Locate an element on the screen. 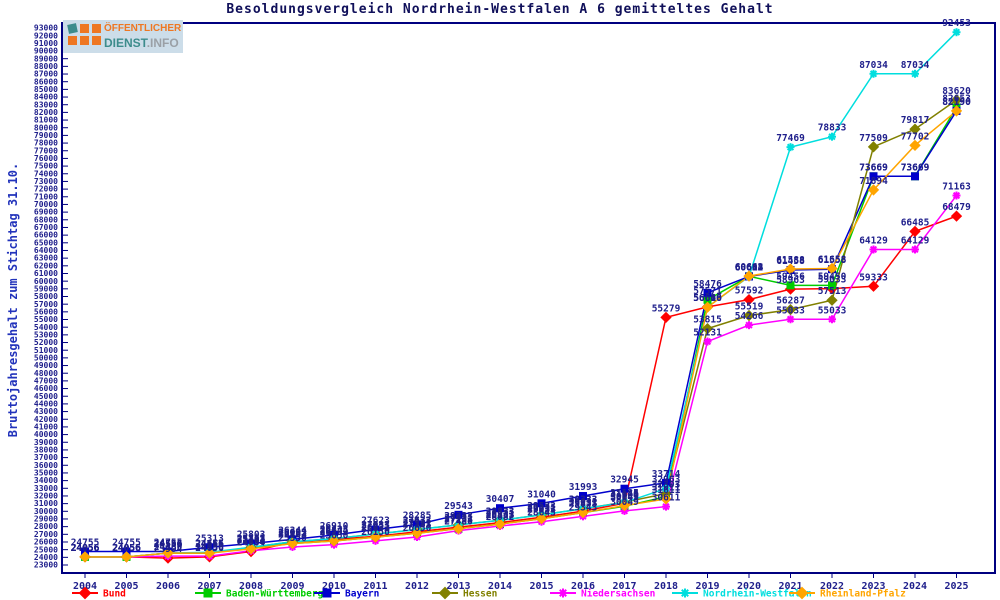 This screenshot has width=1000, height=600. data-point-label: 30749 is located at coordinates (624, 497).